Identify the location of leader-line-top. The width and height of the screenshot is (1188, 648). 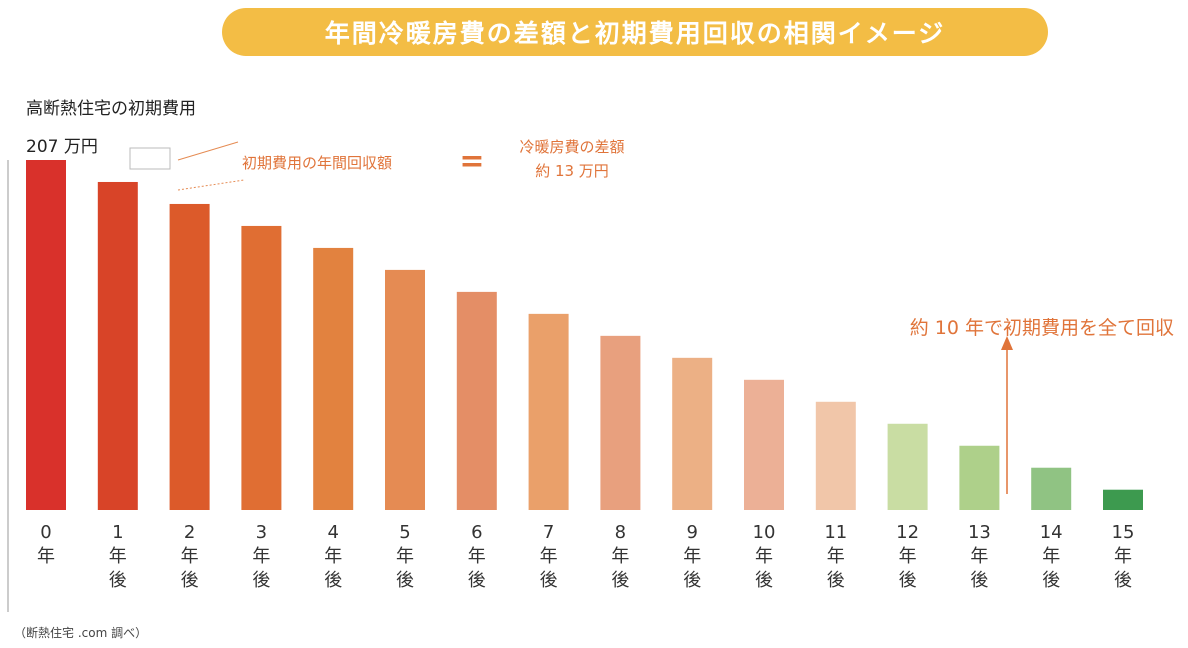
(208, 151).